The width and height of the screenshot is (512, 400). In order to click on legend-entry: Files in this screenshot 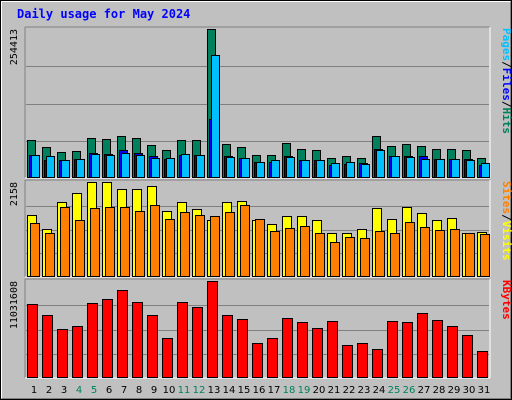, I will do `click(506, 84)`.